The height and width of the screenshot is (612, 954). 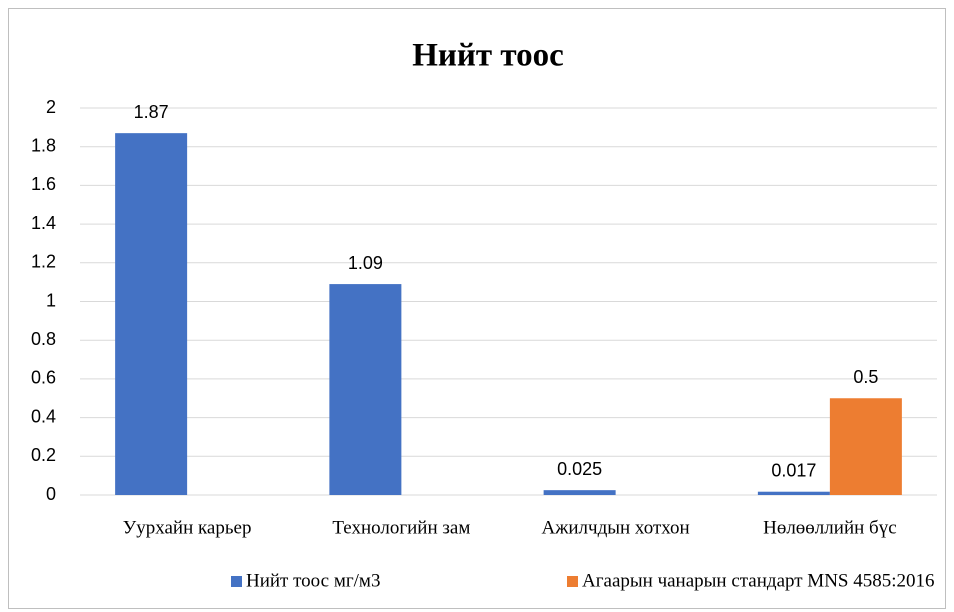 What do you see at coordinates (51, 300) in the screenshot?
I see `y-tick-label: 1` at bounding box center [51, 300].